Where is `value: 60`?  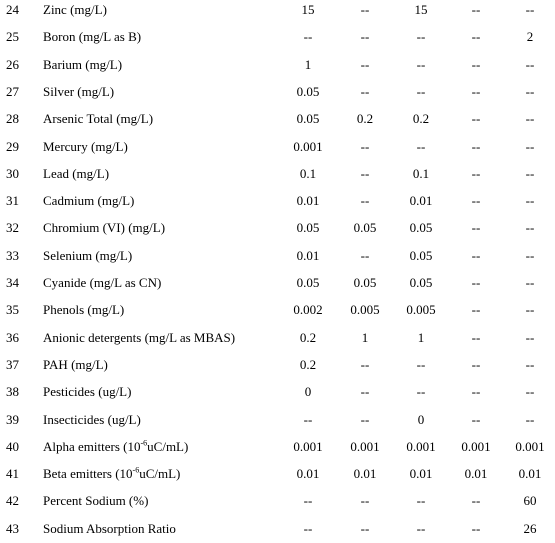 value: 60 is located at coordinates (530, 501).